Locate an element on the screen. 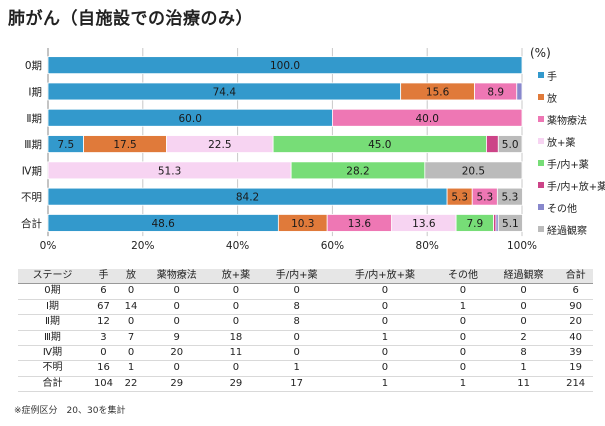  x-tick-label: 80% is located at coordinates (427, 246).